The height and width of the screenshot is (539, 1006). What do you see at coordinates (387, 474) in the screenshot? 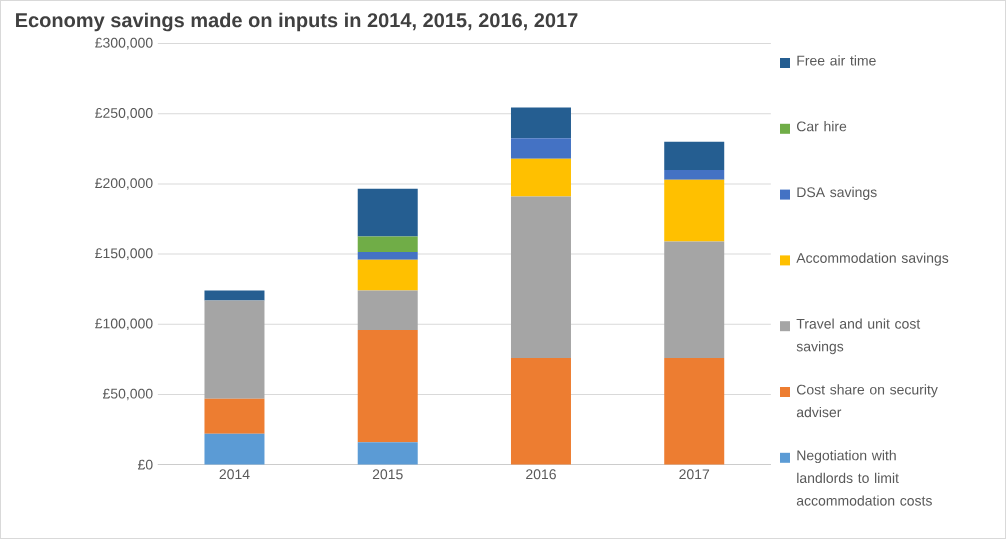
I see `x-tick-label: 2015` at bounding box center [387, 474].